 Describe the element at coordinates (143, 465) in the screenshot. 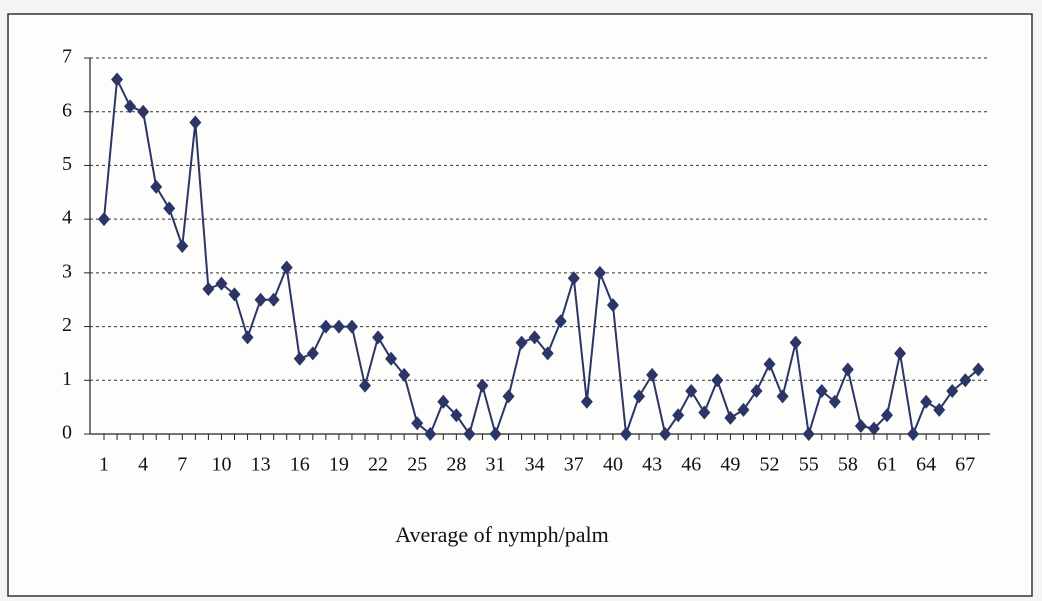

I see `x-tick-label: 4` at that location.